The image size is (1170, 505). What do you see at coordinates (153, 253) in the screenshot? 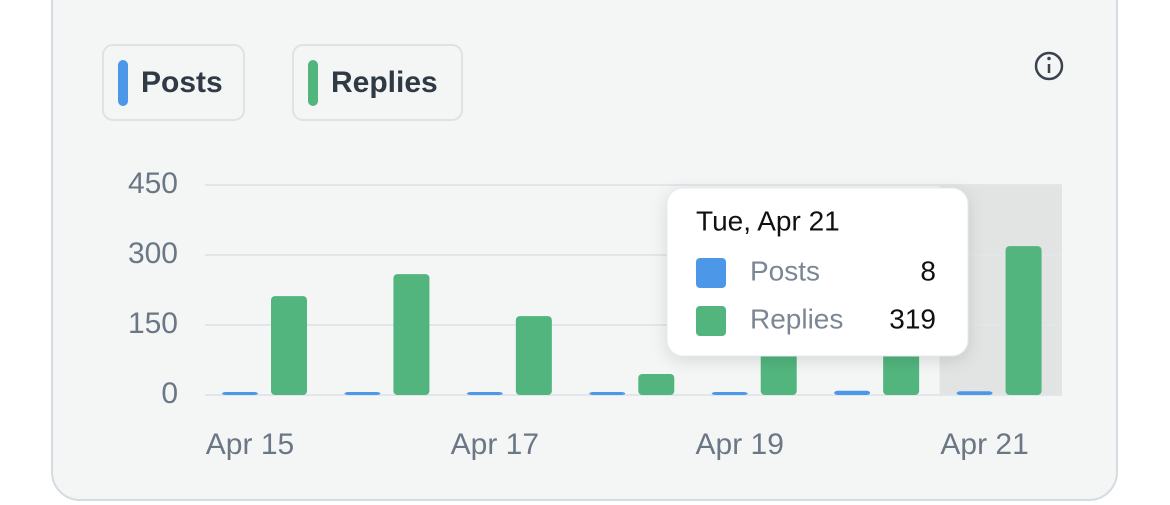
I see `y-tick-label: 300` at bounding box center [153, 253].